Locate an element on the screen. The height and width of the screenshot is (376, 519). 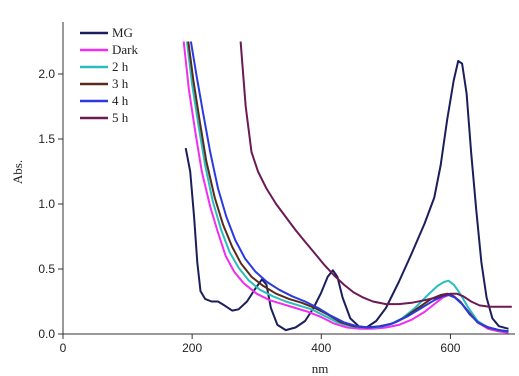
legend-label: Dark is located at coordinates (125, 49).